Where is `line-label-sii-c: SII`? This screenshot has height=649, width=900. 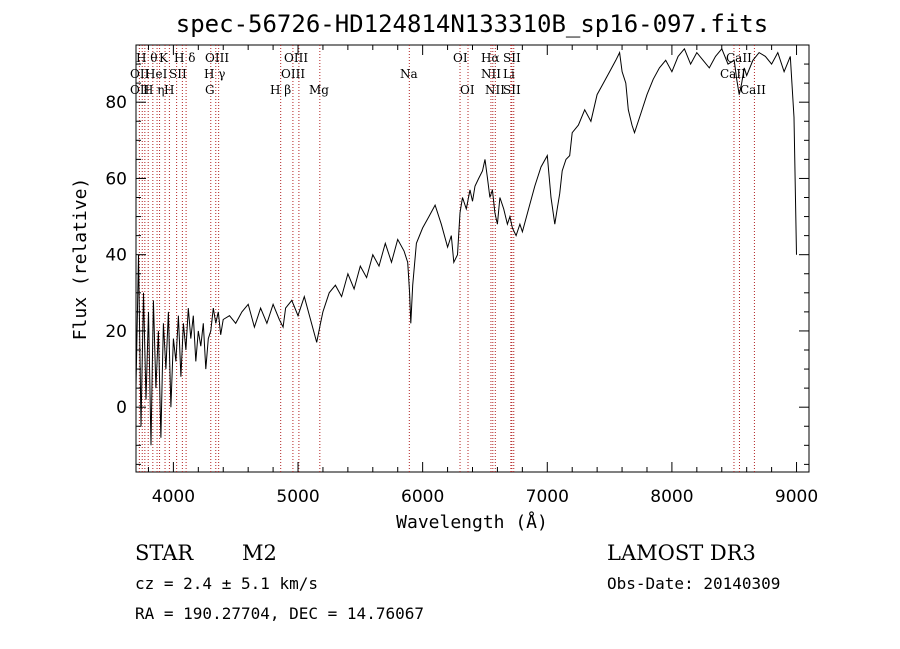
line-label-sii-c: SII is located at coordinates (512, 90).